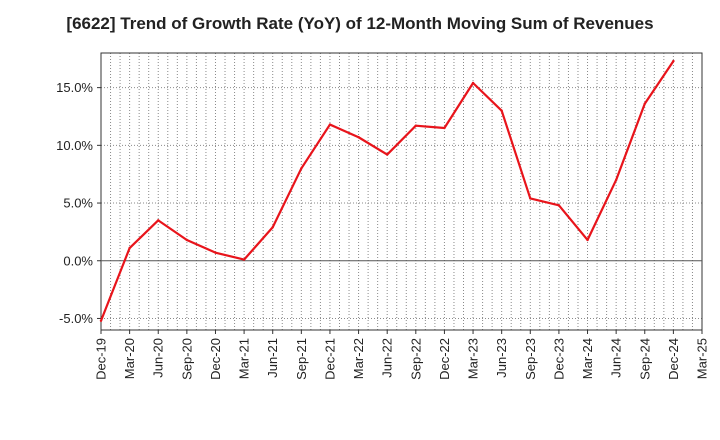  What do you see at coordinates (558, 359) in the screenshot?
I see `x-tick-label: Dec-23` at bounding box center [558, 359].